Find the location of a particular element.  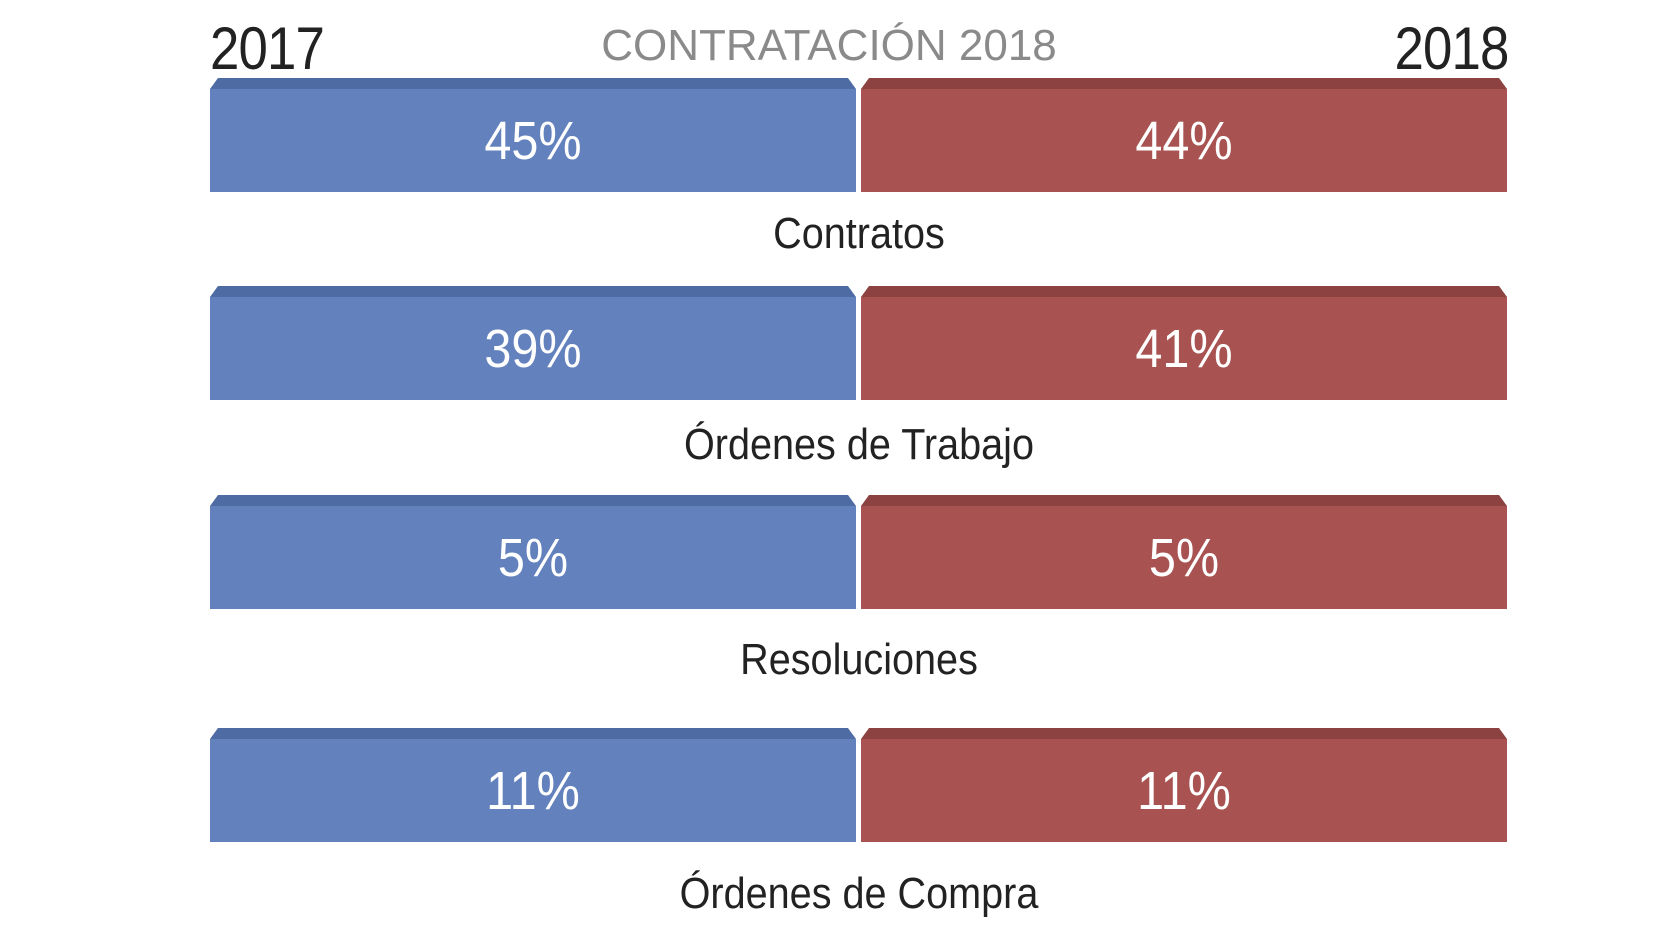

bar-value-label: 41% is located at coordinates (1184, 348).